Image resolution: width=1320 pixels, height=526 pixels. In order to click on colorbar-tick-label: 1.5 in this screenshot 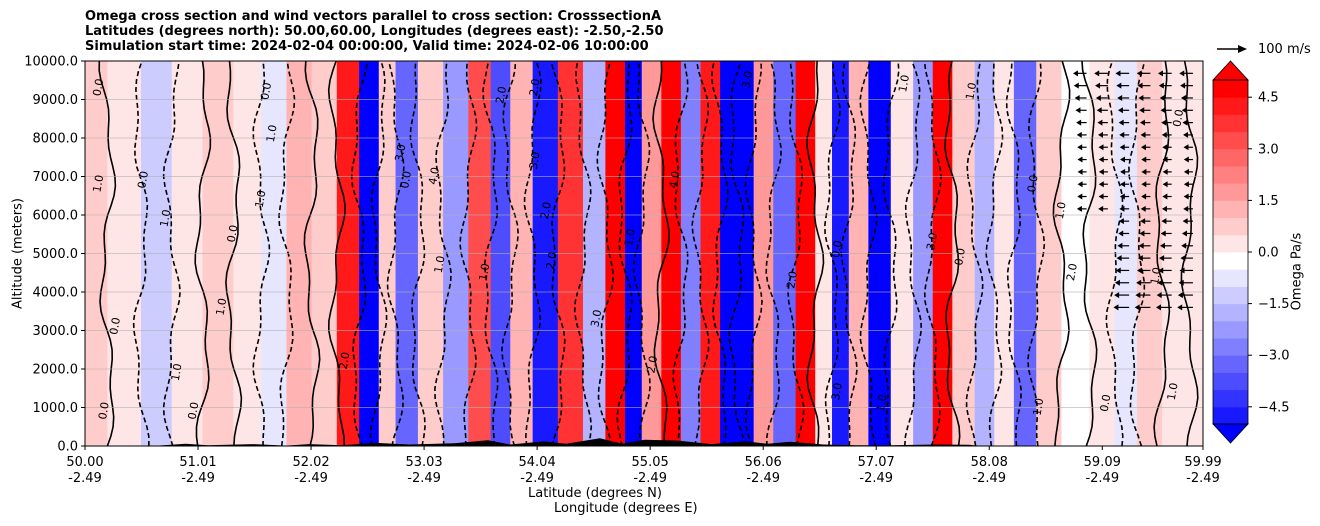, I will do `click(1268, 201)`.